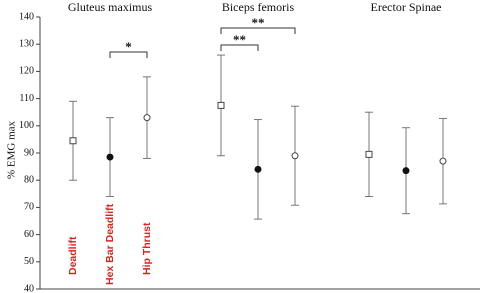  What do you see at coordinates (110, 244) in the screenshot?
I see `series-label: Hex Bar Deadlift` at bounding box center [110, 244].